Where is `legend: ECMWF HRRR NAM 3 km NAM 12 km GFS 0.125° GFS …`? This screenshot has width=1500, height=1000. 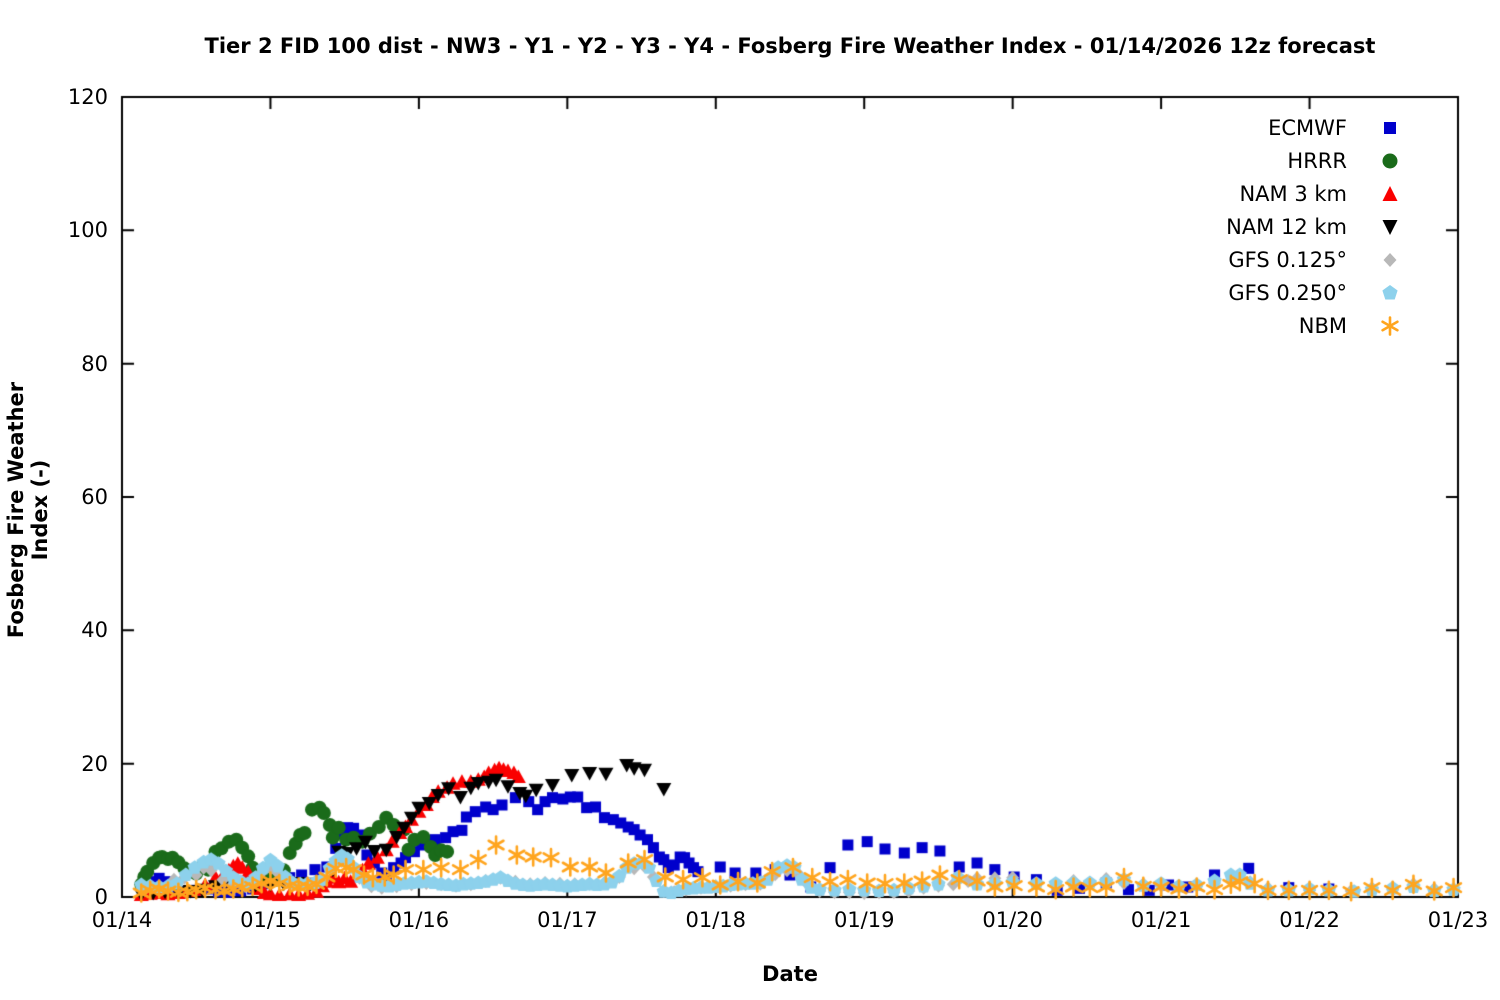
legend: ECMWF HRRR NAM 3 km NAM 12 km GFS 0.125° GFS … is located at coordinates (1314, 226).